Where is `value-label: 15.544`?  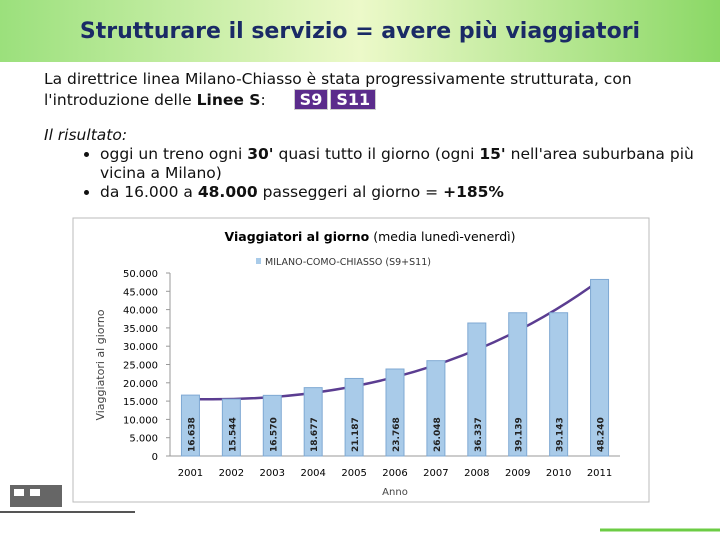
value-label: 15.544 is located at coordinates (233, 434).